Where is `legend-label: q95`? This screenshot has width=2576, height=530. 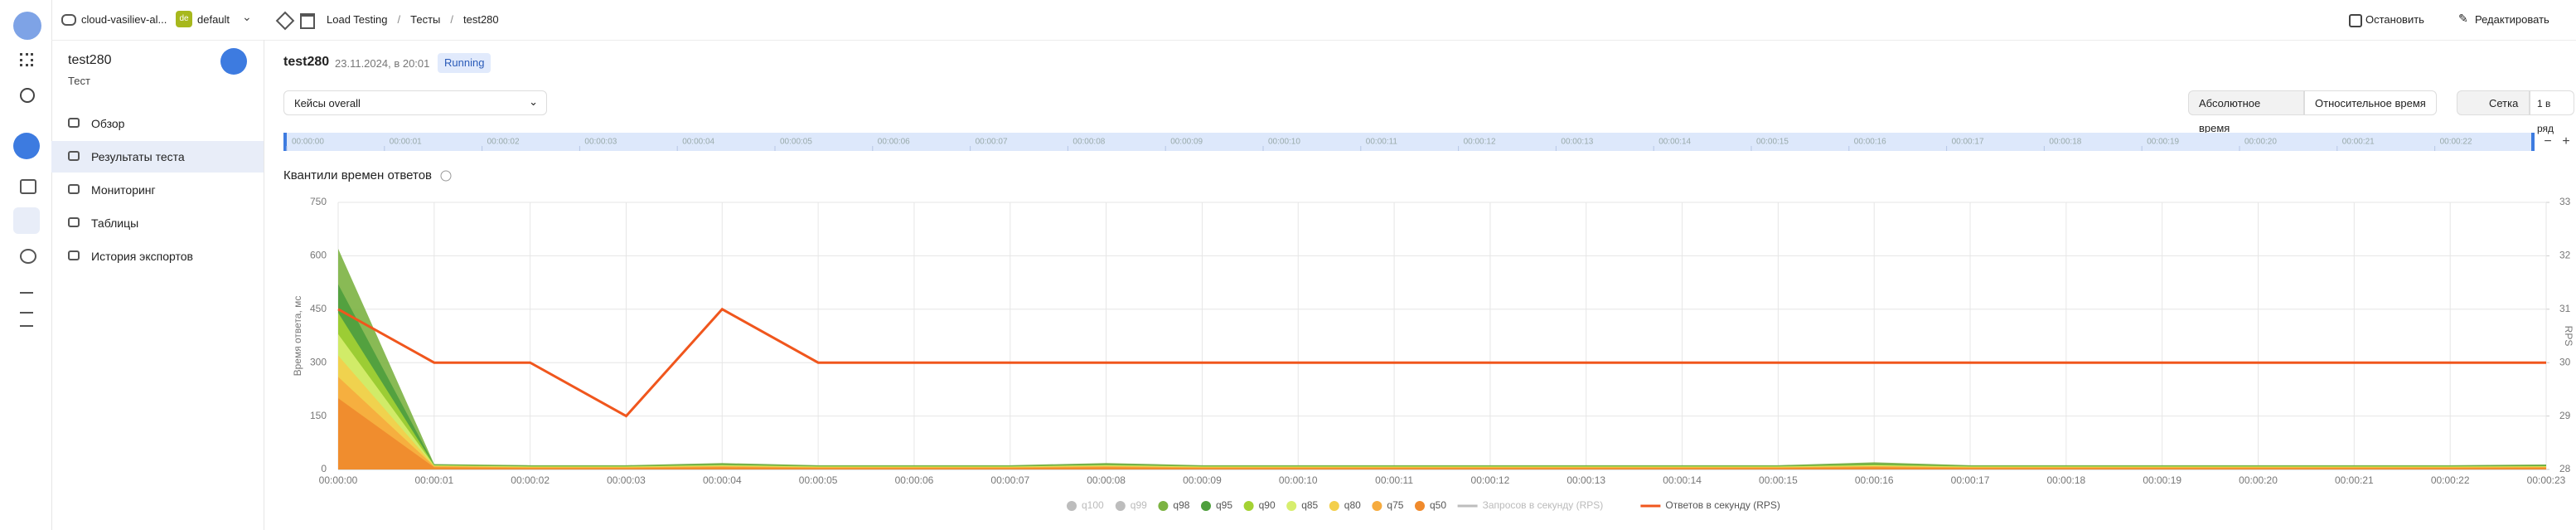
legend-label: q95 is located at coordinates (1224, 505).